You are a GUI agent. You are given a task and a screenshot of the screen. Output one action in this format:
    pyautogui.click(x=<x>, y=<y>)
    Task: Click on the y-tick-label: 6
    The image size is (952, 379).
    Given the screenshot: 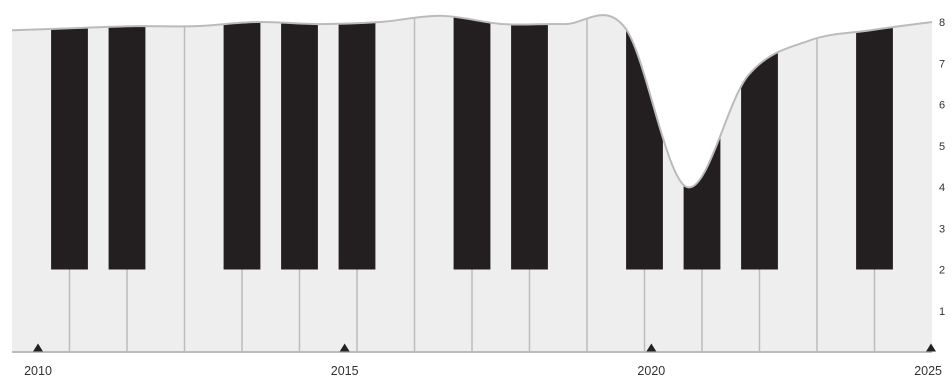 What is the action you would take?
    pyautogui.click(x=942, y=106)
    